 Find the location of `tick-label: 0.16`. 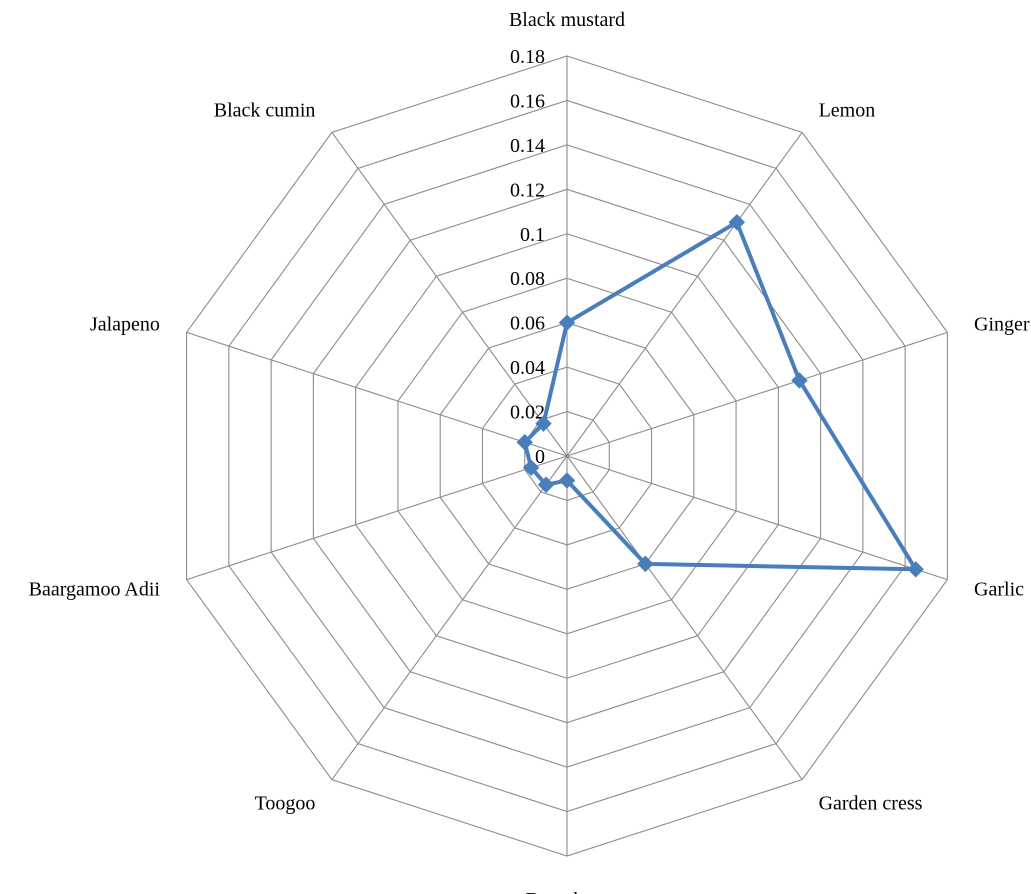

tick-label: 0.16 is located at coordinates (527, 101).